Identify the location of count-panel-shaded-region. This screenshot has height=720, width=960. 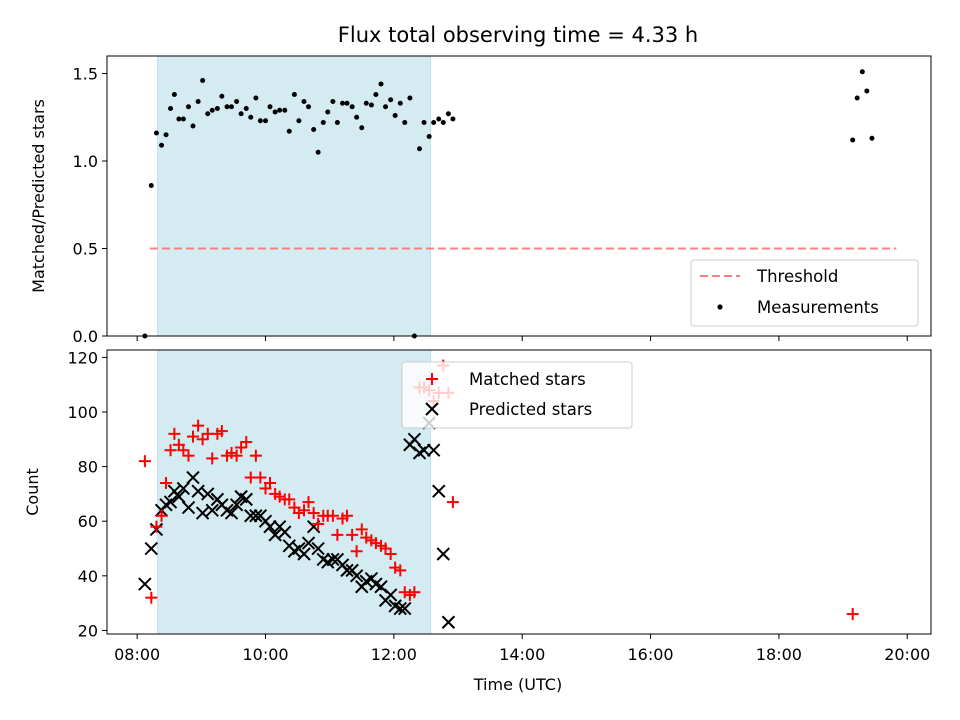
(294, 492).